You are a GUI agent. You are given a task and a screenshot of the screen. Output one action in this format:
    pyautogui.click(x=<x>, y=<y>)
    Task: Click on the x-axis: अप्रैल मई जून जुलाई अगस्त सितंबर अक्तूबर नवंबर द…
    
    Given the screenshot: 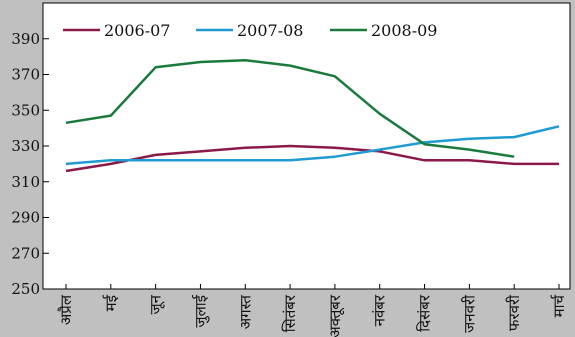 What is the action you would take?
    pyautogui.click(x=312, y=310)
    